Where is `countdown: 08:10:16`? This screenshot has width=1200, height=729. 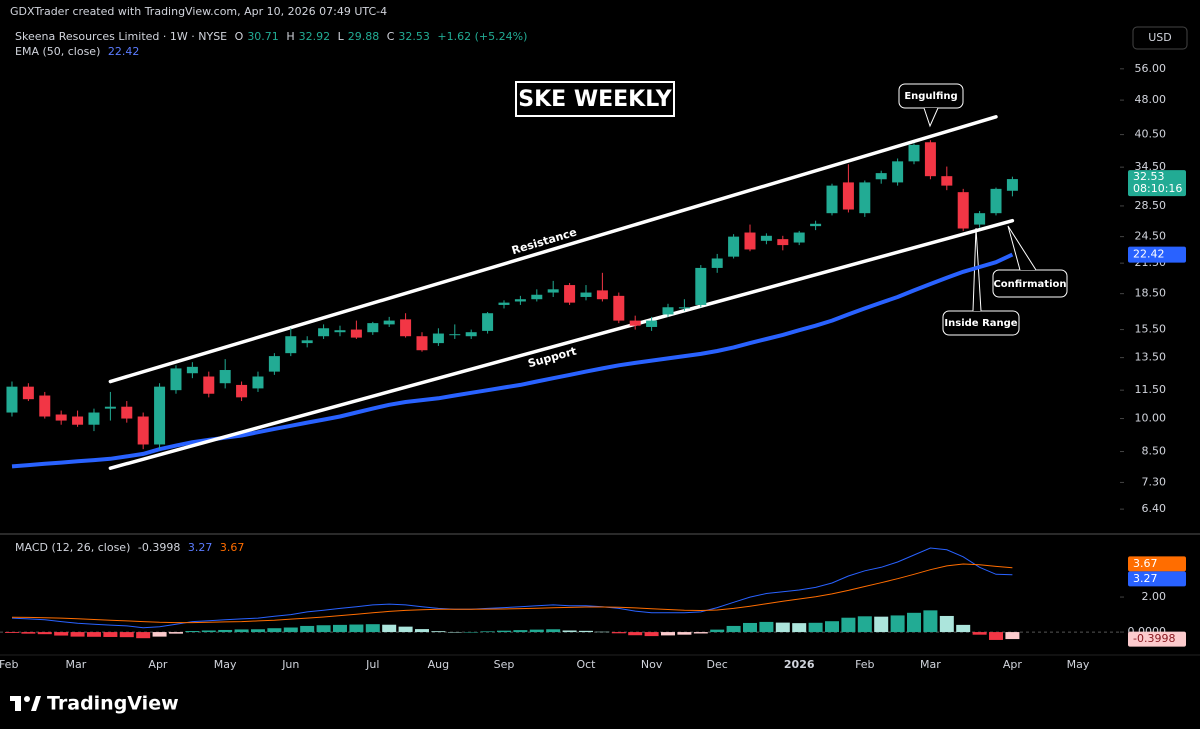
countdown: 08:10:16 is located at coordinates (1157, 188).